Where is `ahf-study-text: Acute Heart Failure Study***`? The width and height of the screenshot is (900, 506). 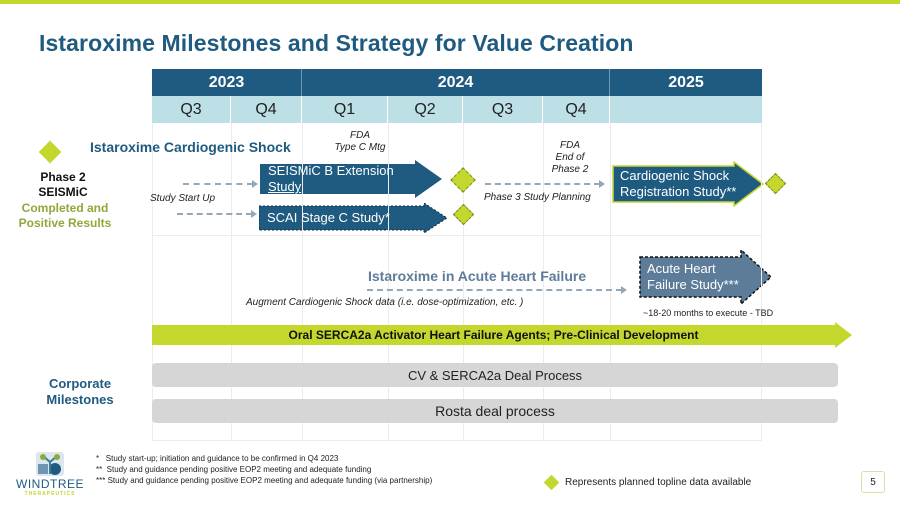
ahf-study-text: Acute Heart Failure Study*** is located at coordinates (693, 277).